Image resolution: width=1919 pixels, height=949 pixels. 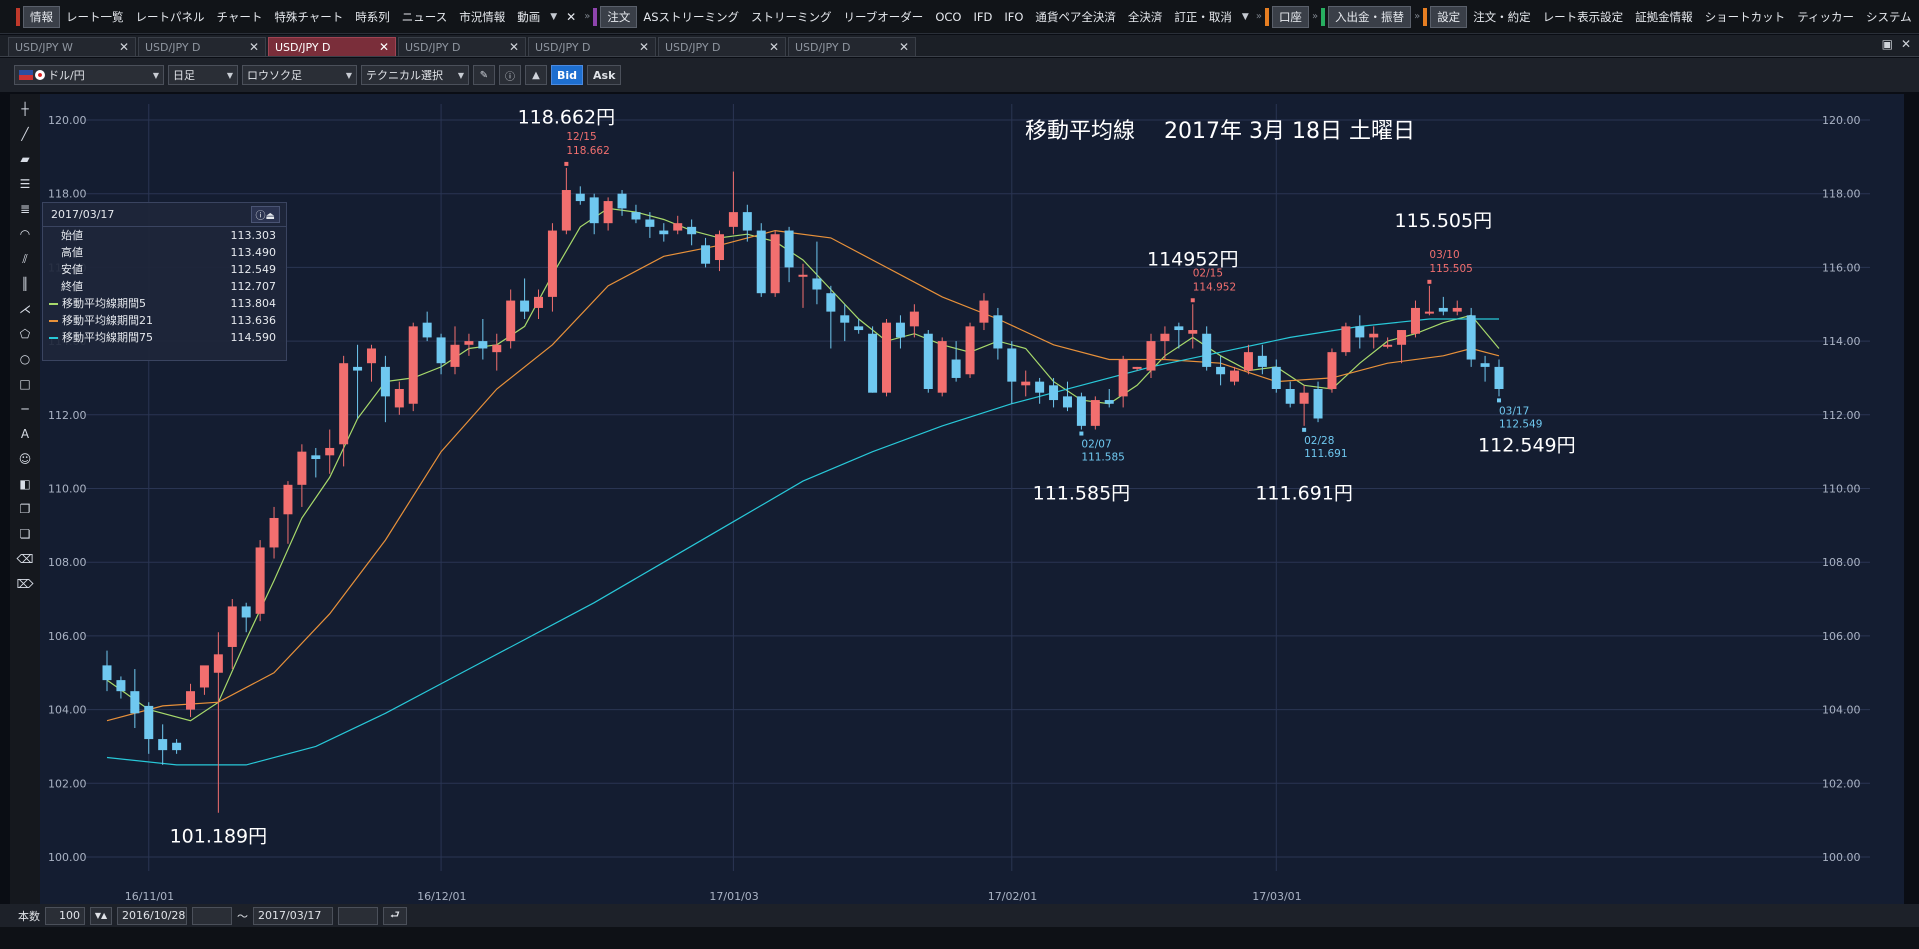 I want to click on pitchfork-tool: ⋌, so click(x=25, y=309).